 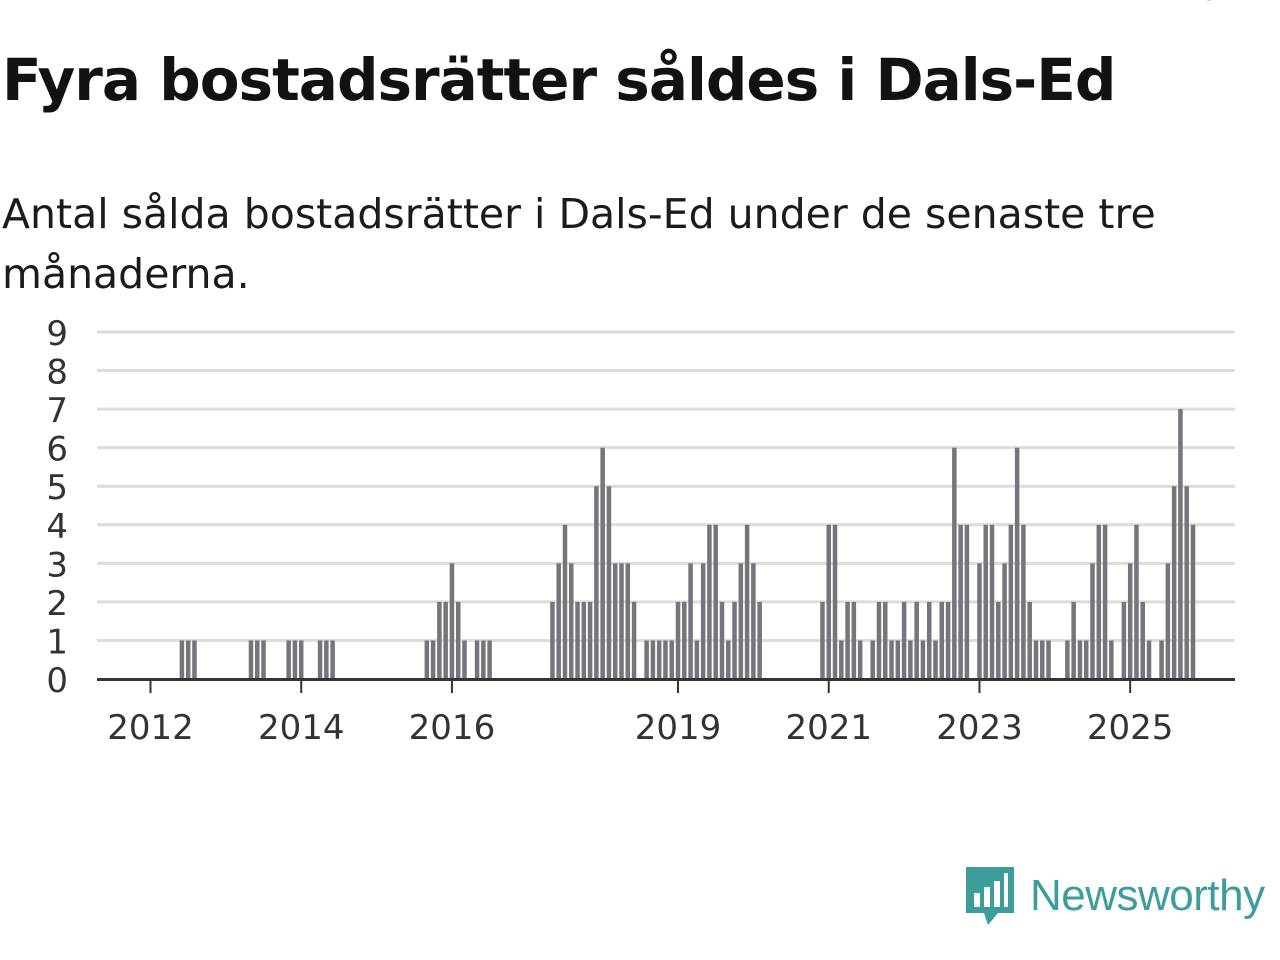 I want to click on x-tick-label: 2014, so click(x=301, y=728).